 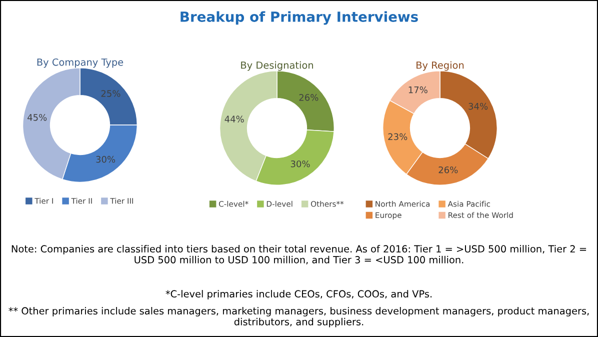 What do you see at coordinates (418, 90) in the screenshot?
I see `data-label: 17%` at bounding box center [418, 90].